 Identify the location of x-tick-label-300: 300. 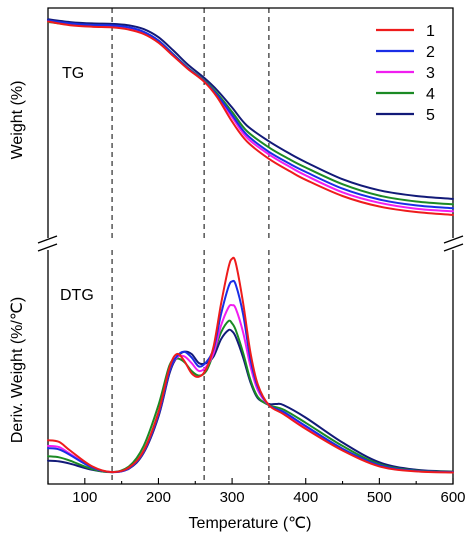
(232, 497).